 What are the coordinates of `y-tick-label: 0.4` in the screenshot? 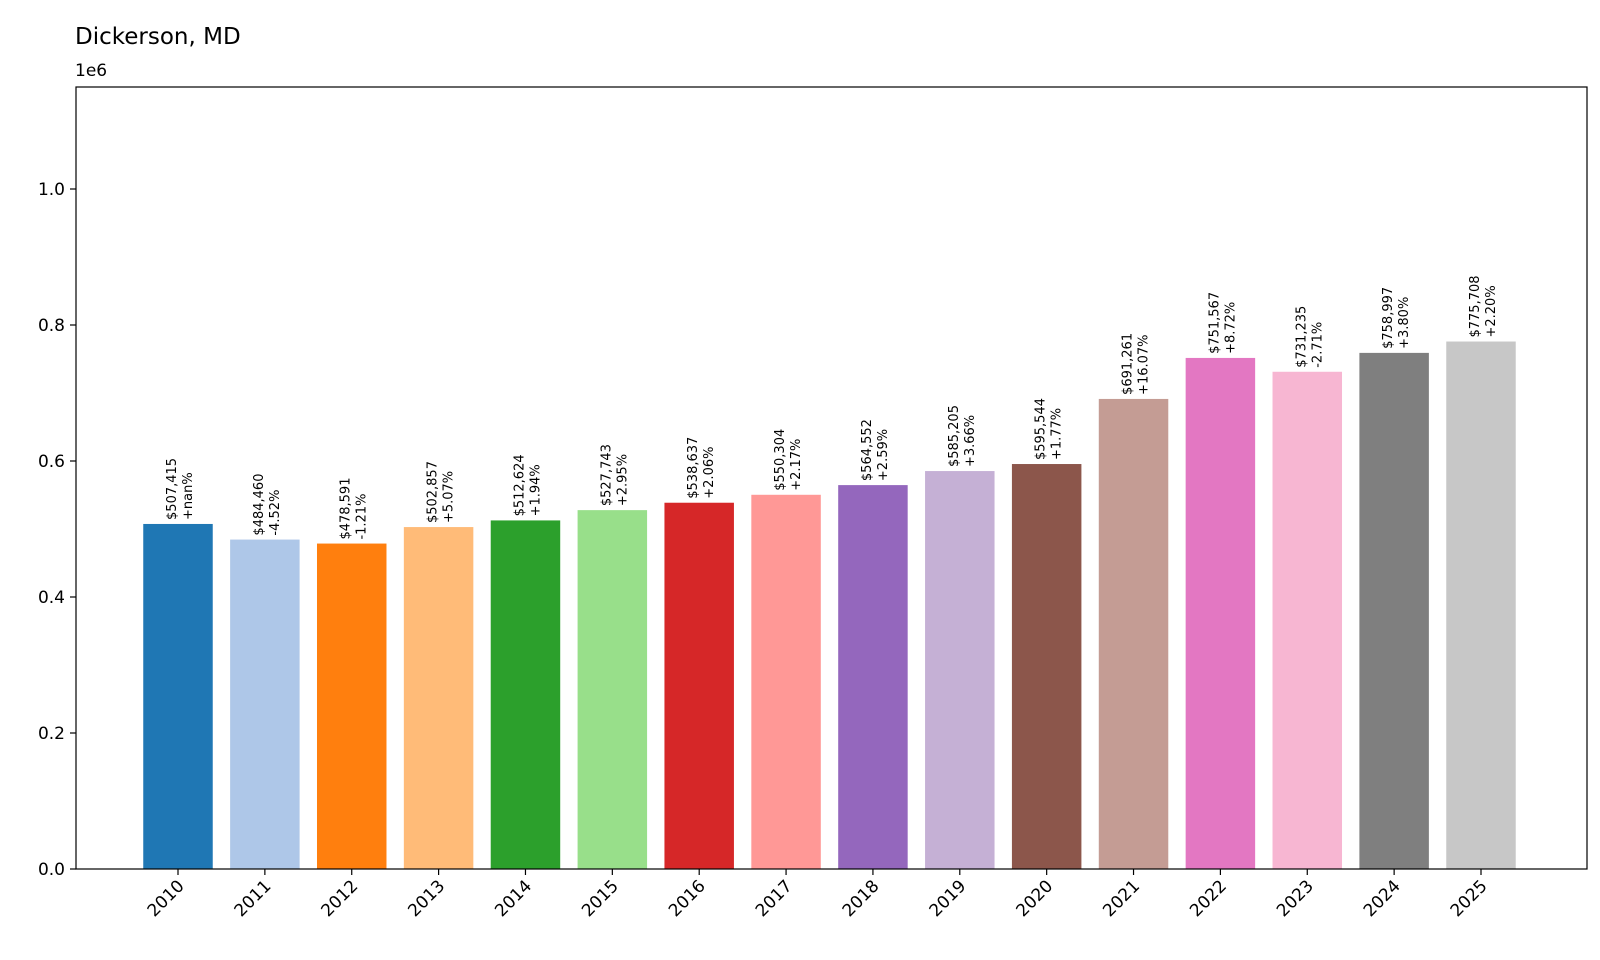 It's located at (51, 598).